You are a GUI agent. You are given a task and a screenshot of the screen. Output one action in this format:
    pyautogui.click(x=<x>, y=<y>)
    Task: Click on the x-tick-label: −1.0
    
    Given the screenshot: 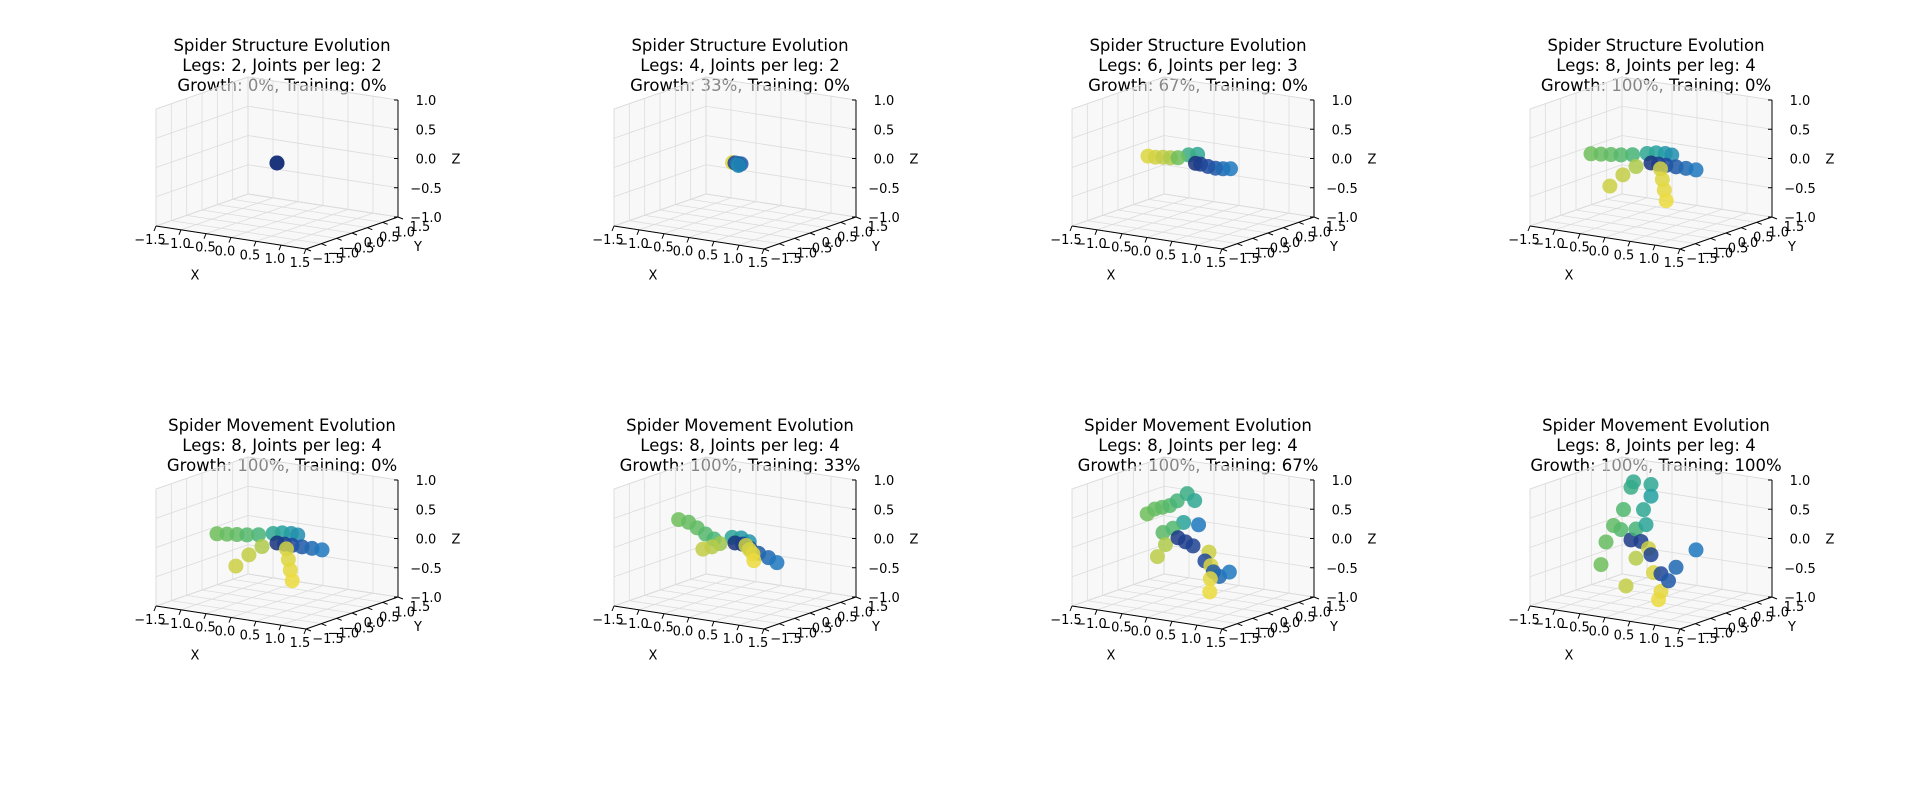 What is the action you would take?
    pyautogui.click(x=175, y=624)
    